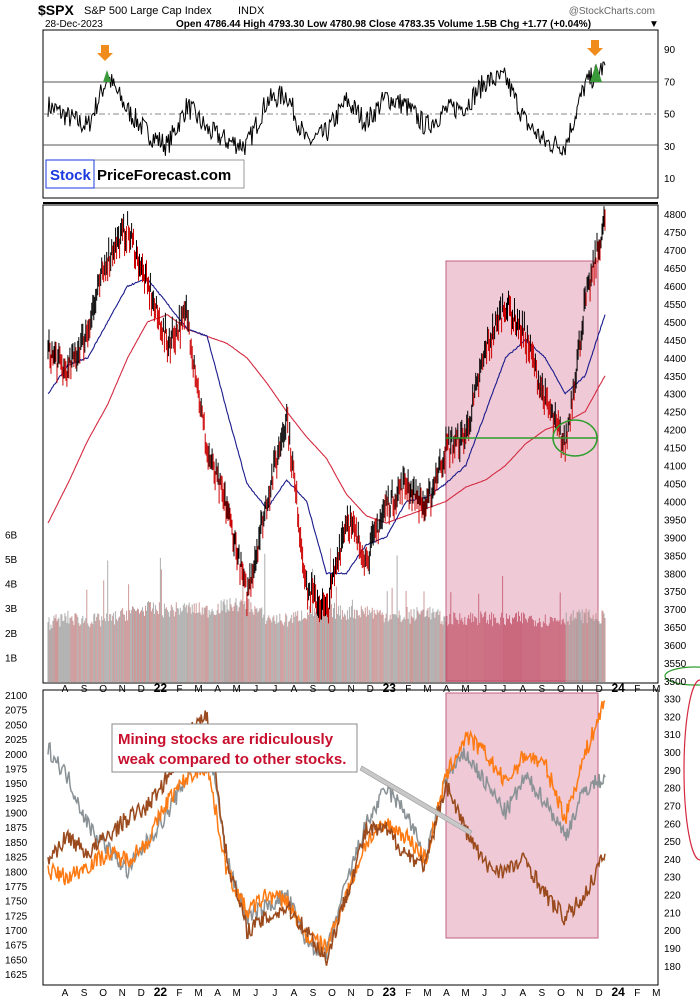 Image resolution: width=700 pixels, height=1000 pixels. I want to click on price-tick-label: 4450, so click(675, 341).